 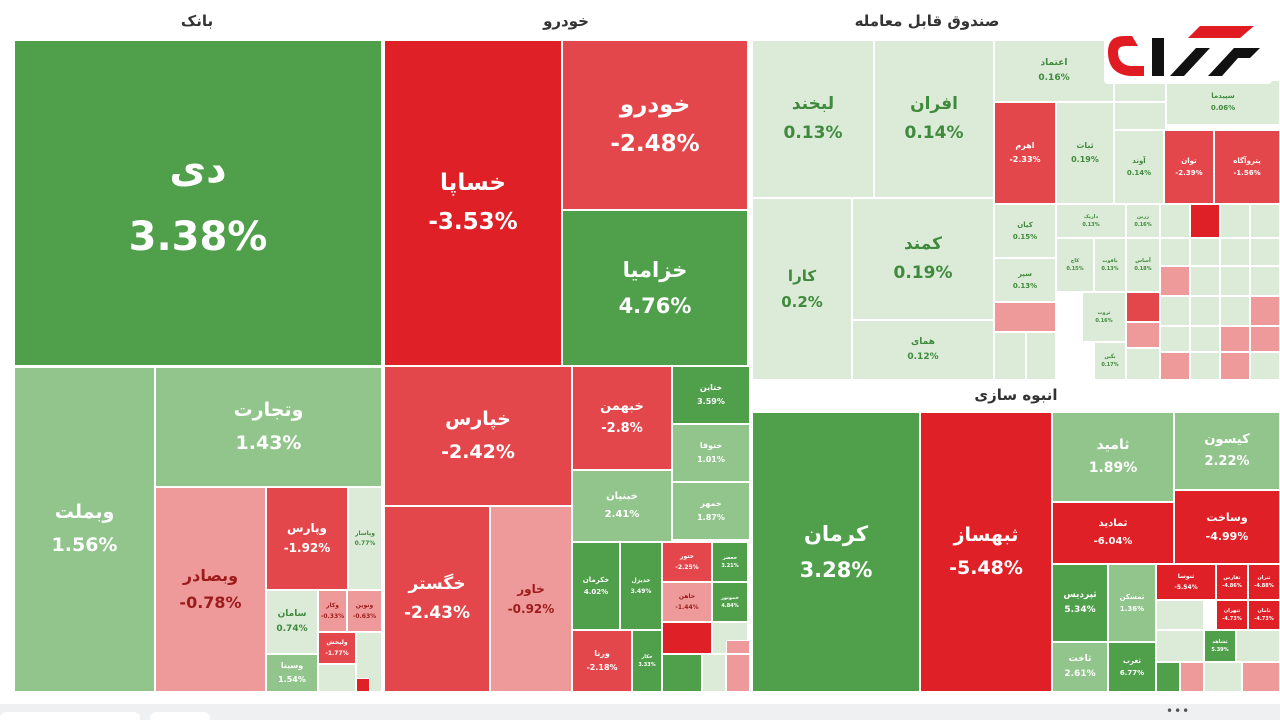 What do you see at coordinates (1075, 265) in the screenshot?
I see `treemap-tile: کاج 0.15%` at bounding box center [1075, 265].